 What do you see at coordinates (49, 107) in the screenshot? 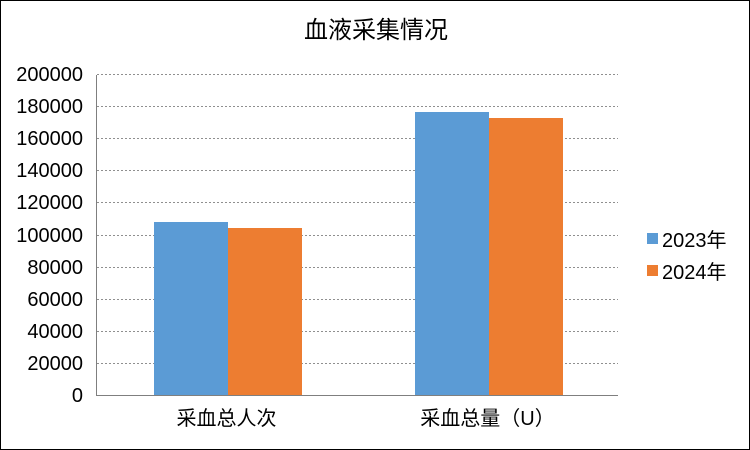
I see `y-tick-label: 180000` at bounding box center [49, 107].